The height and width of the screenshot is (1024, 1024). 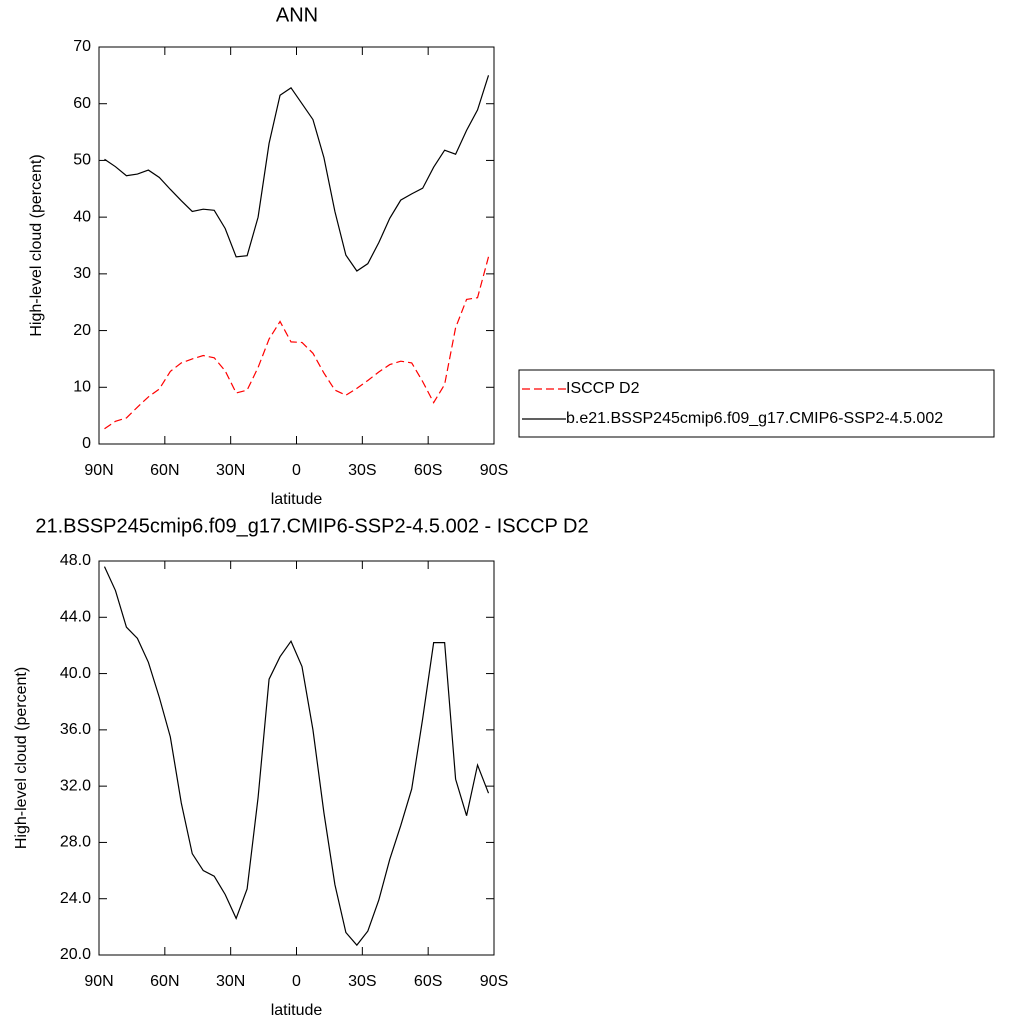 What do you see at coordinates (82, 160) in the screenshot?
I see `y-tick-label: 50` at bounding box center [82, 160].